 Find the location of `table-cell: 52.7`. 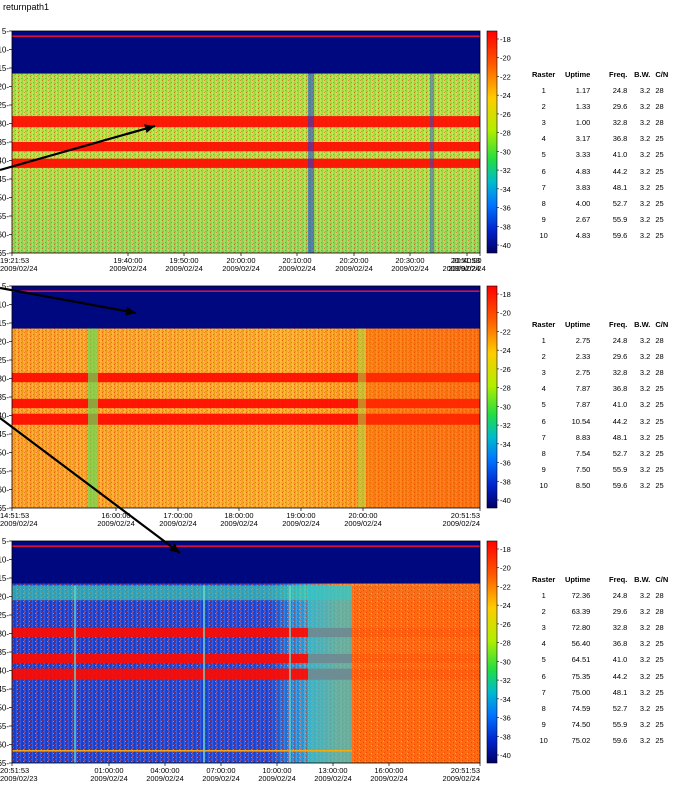

table-cell: 52.7 is located at coordinates (620, 453).